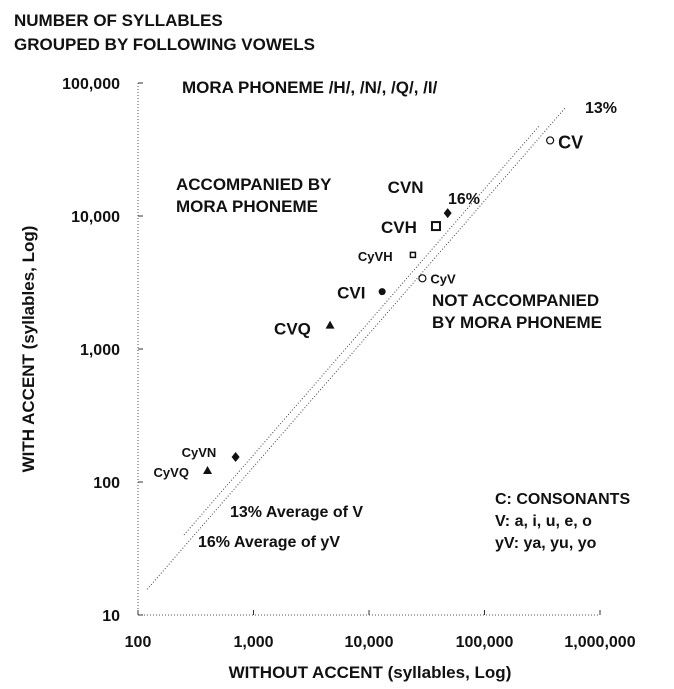 This screenshot has width=674, height=689. Describe the element at coordinates (601, 108) in the screenshot. I see `ratio-label: 13%` at that location.